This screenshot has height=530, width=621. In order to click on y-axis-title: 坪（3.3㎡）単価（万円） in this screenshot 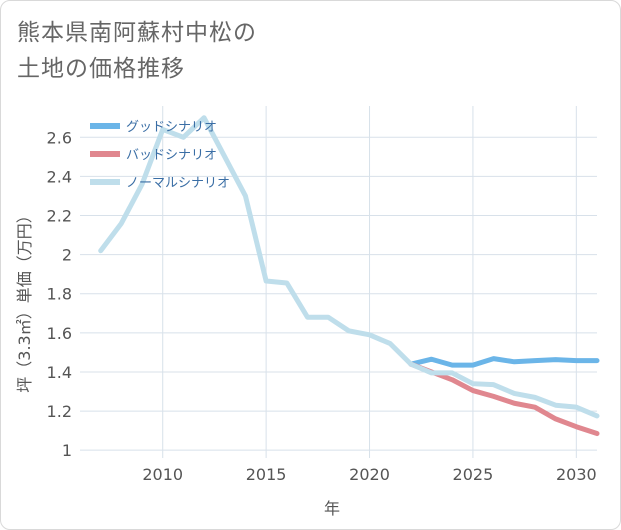, I will do `click(24, 299)`.